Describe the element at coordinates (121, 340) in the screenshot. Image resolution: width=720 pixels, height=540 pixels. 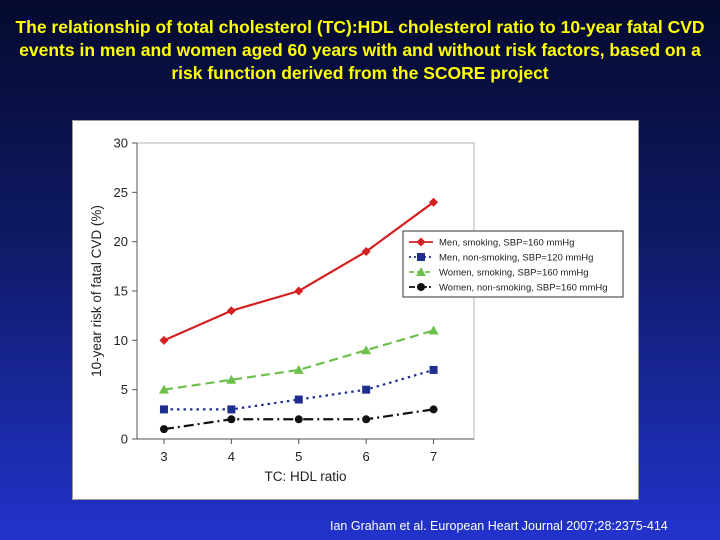
I see `y-tick-label: 10` at that location.